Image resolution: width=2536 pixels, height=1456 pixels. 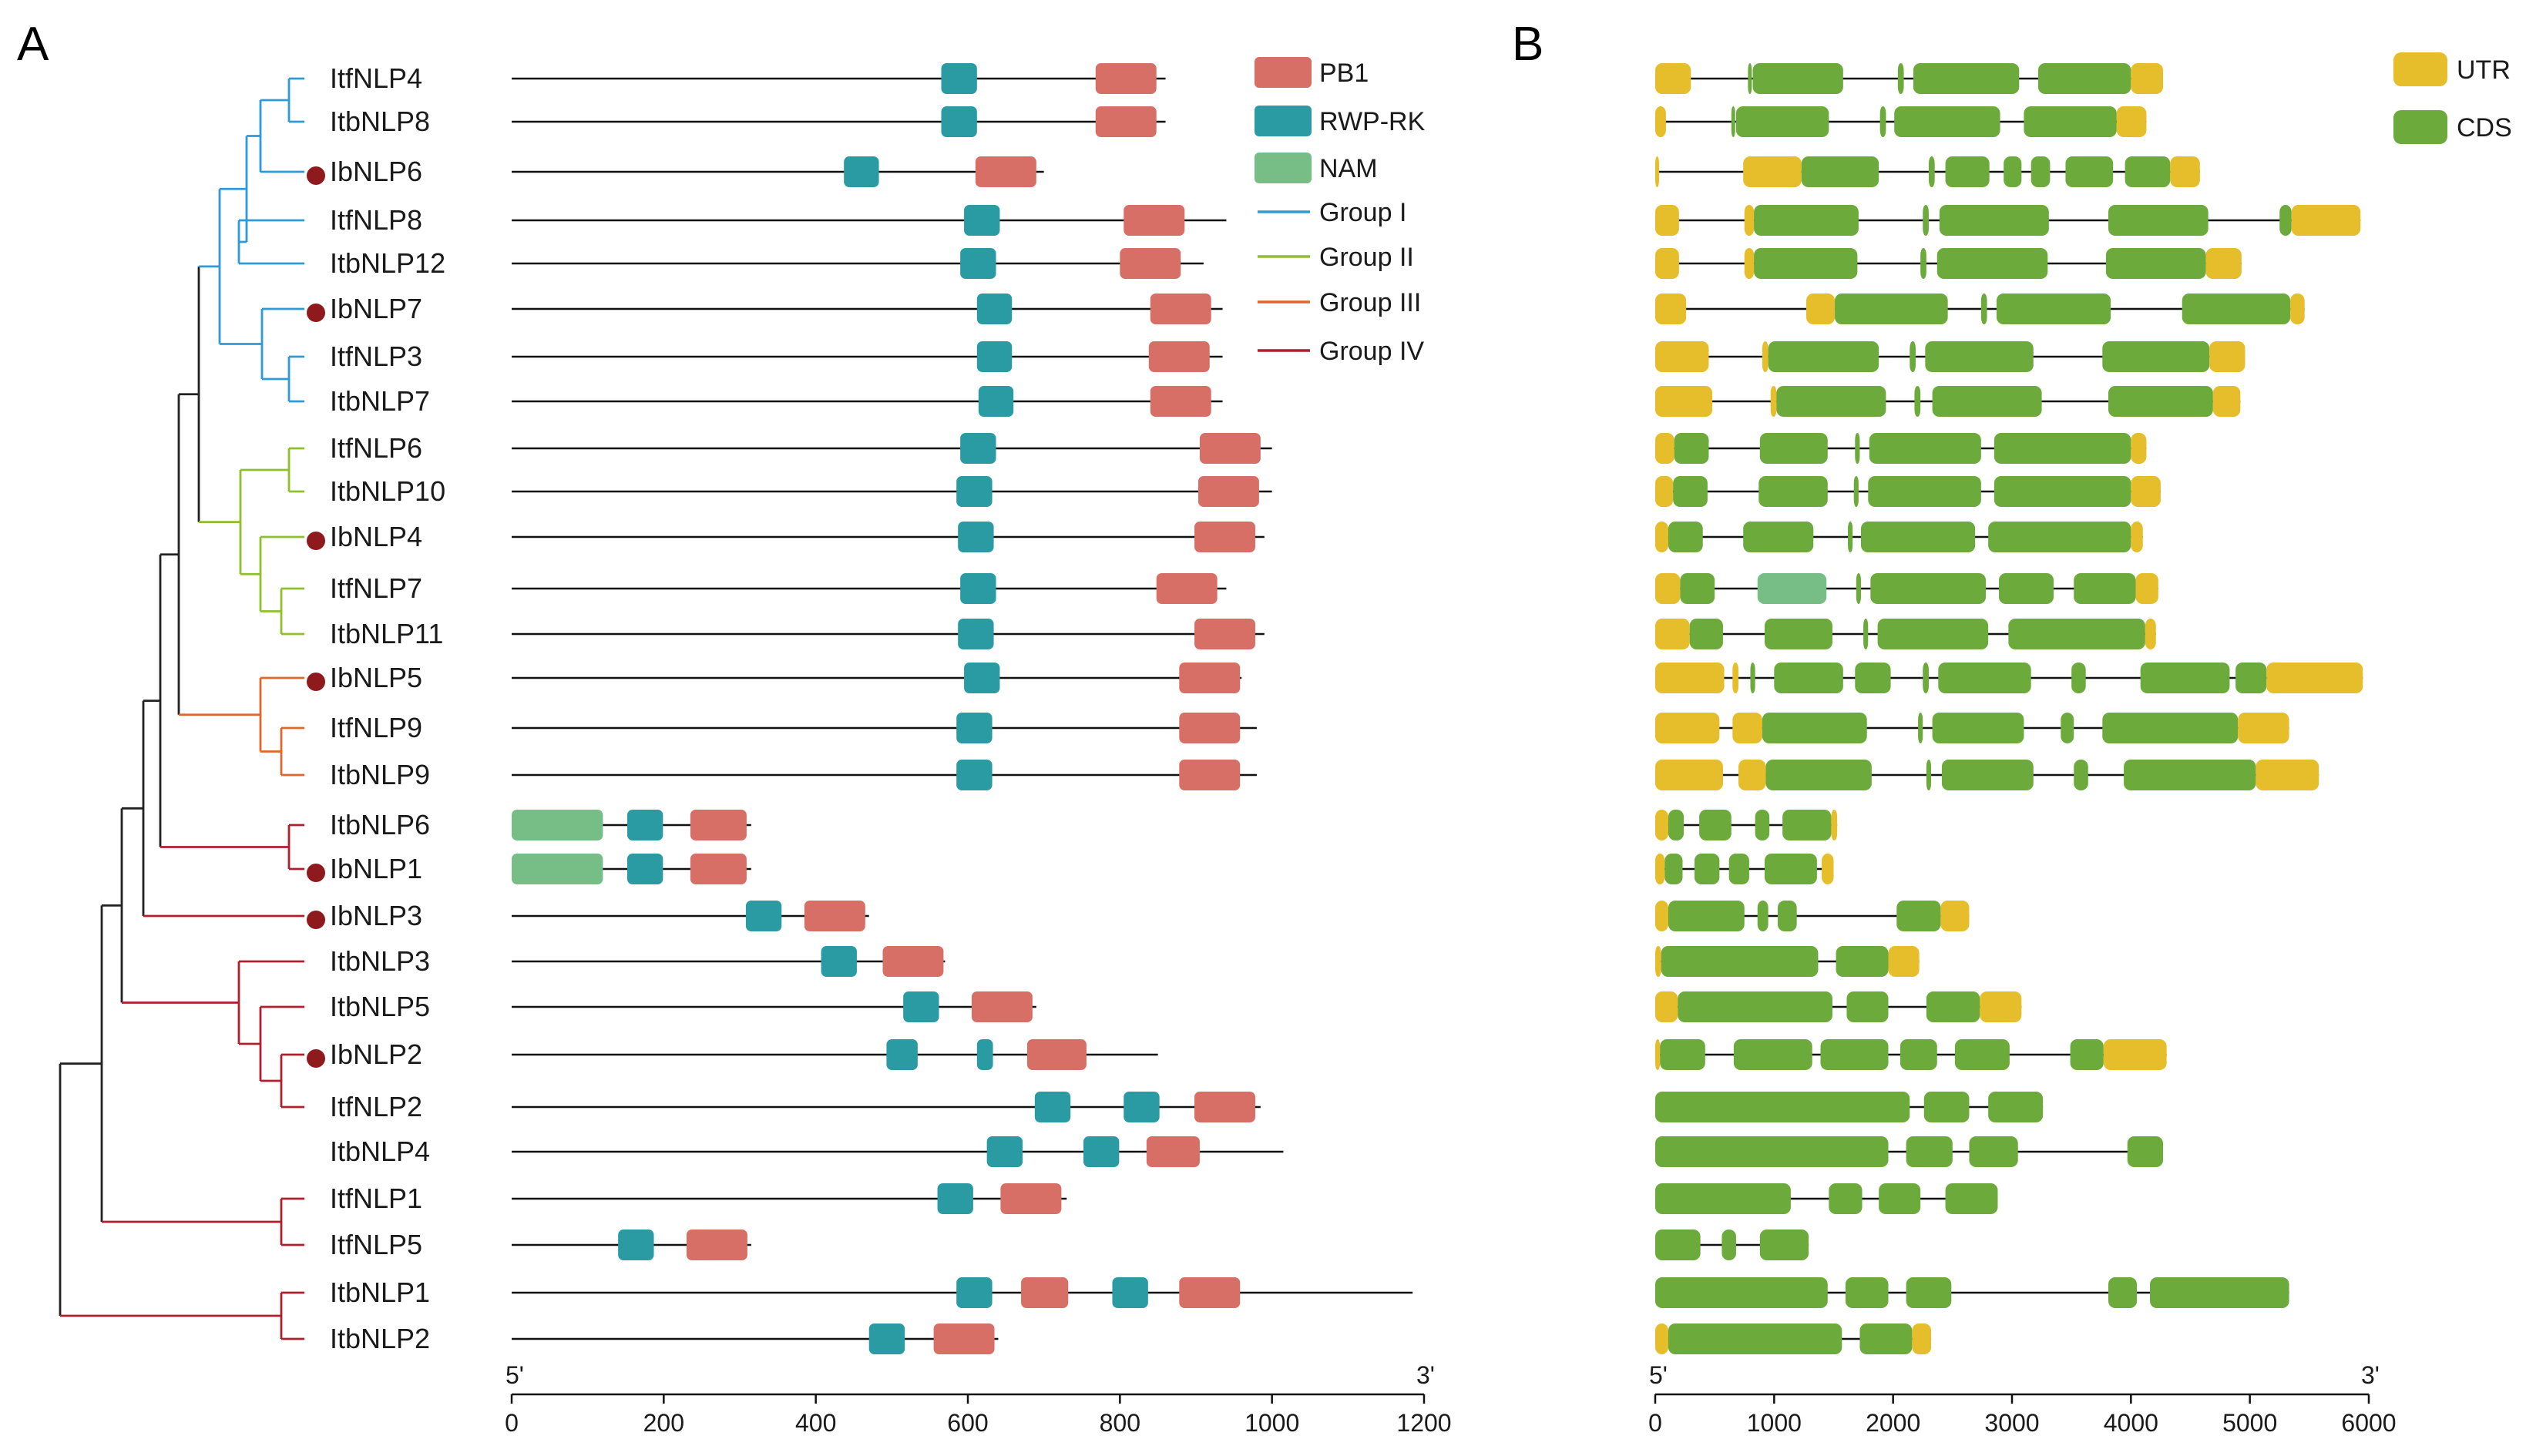 What do you see at coordinates (376, 78) in the screenshot?
I see `gene-label-itfnlp4: ItfNLP4` at bounding box center [376, 78].